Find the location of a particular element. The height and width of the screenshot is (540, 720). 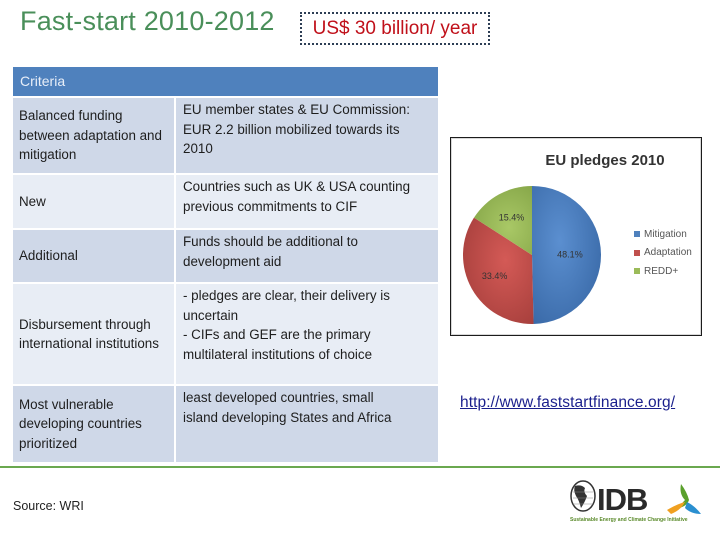

pie-slice-mitigation is located at coordinates (567, 255).